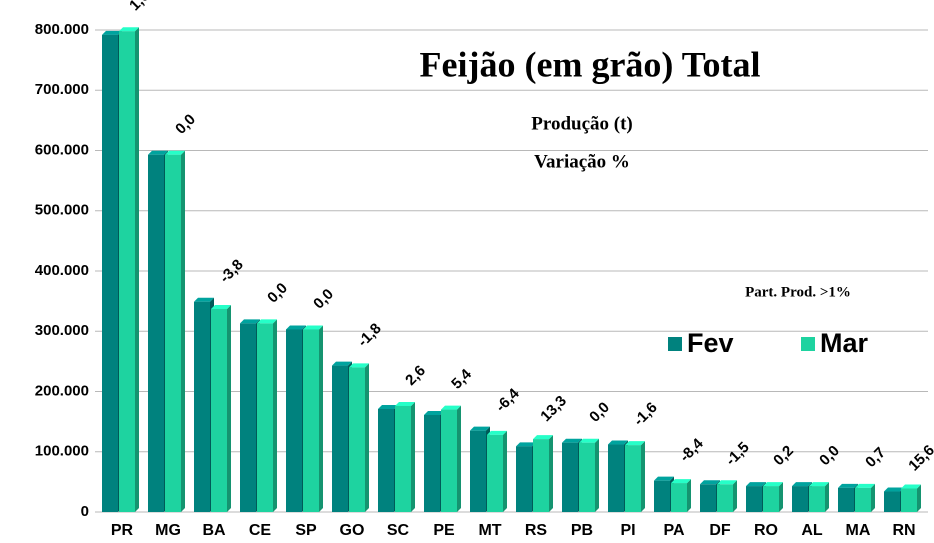 This screenshot has height=543, width=934. I want to click on x-tick-label: PB, so click(582, 530).